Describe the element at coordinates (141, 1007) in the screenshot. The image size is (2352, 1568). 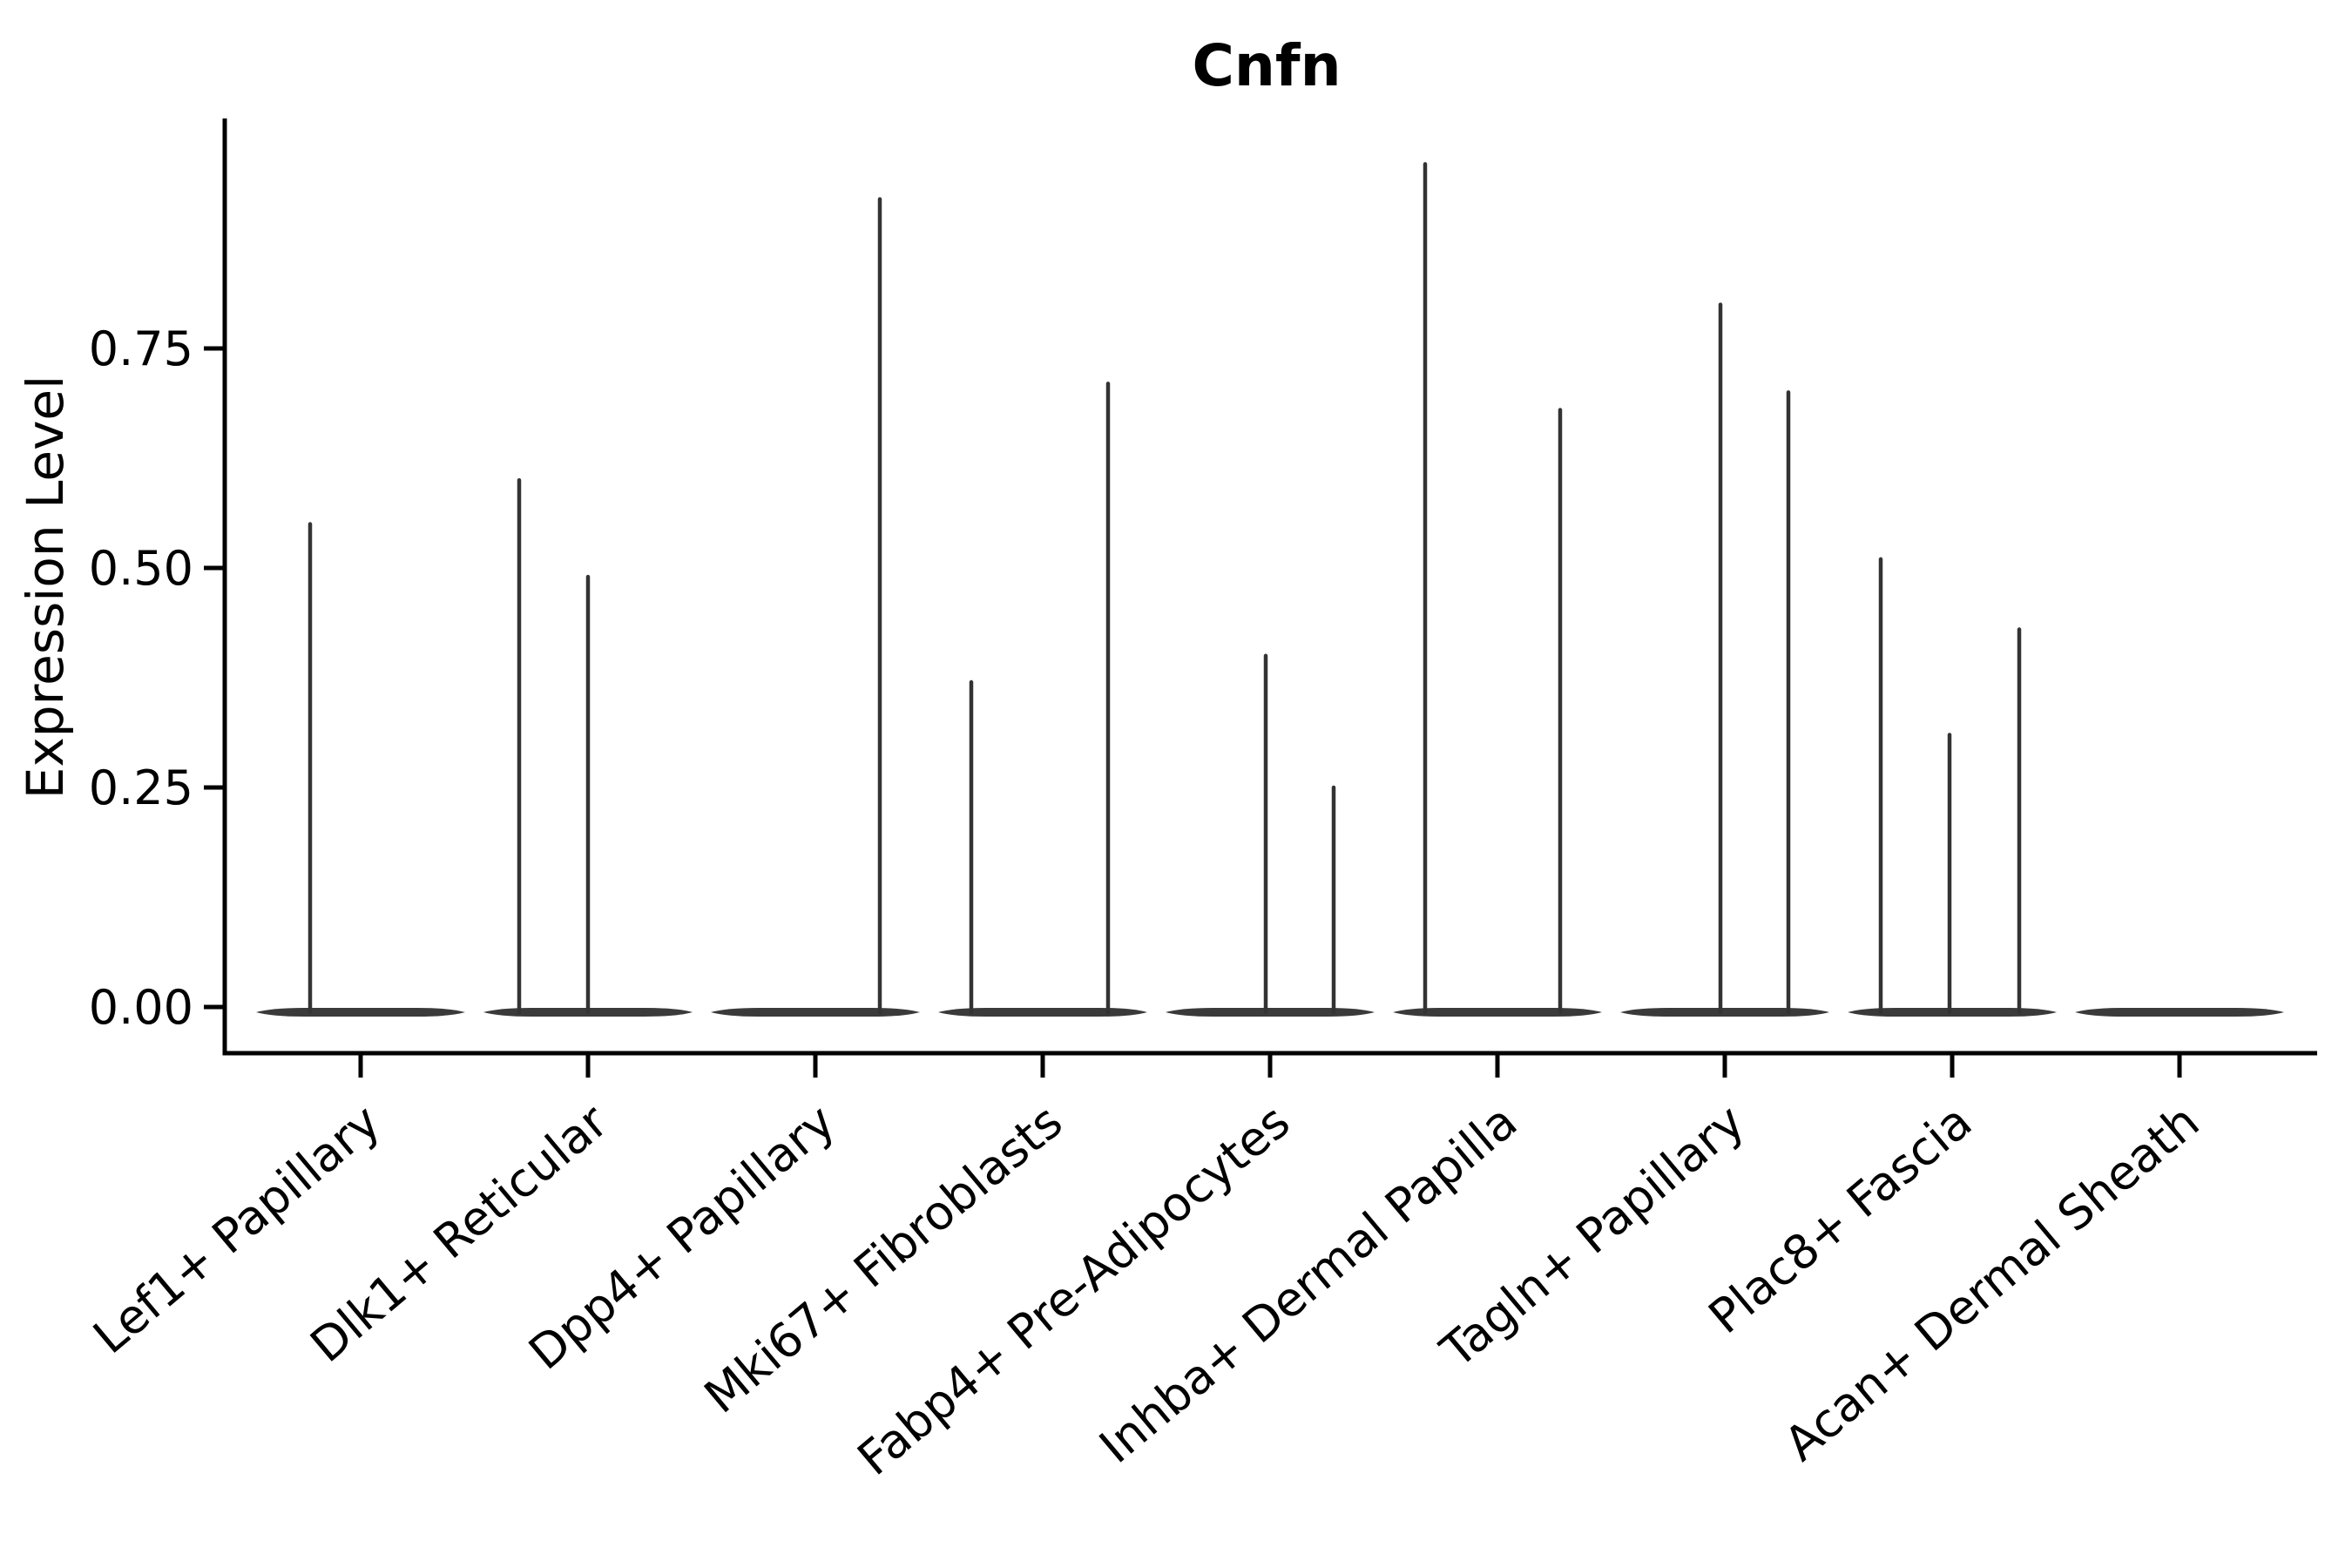
I see `y-tick-label: 0.00` at that location.